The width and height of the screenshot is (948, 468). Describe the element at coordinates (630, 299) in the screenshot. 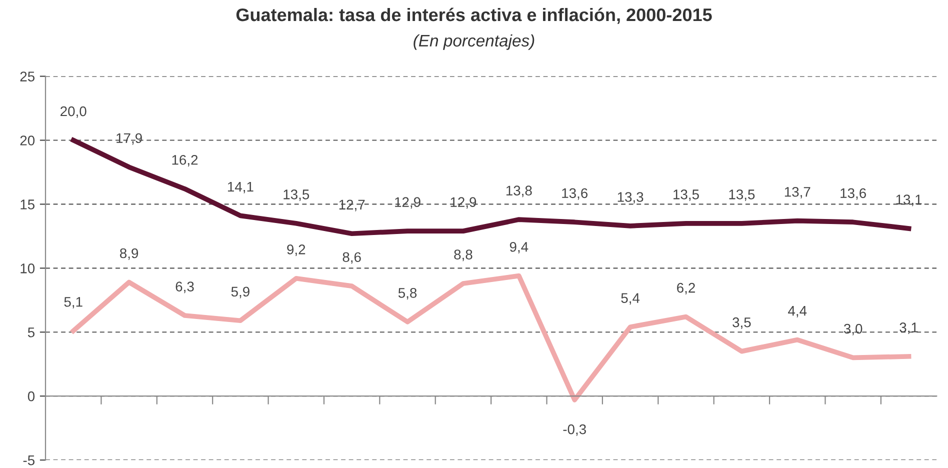

I see `data-label: 5,4` at that location.